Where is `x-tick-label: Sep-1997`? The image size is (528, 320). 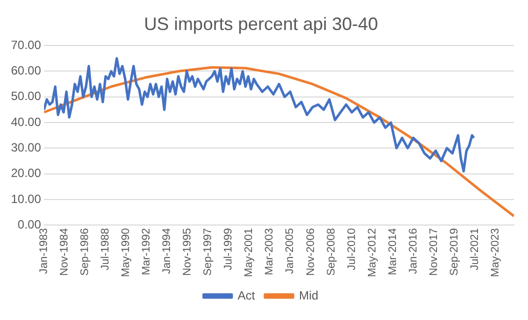 x-tick-label: Sep-1997 is located at coordinates (208, 252).